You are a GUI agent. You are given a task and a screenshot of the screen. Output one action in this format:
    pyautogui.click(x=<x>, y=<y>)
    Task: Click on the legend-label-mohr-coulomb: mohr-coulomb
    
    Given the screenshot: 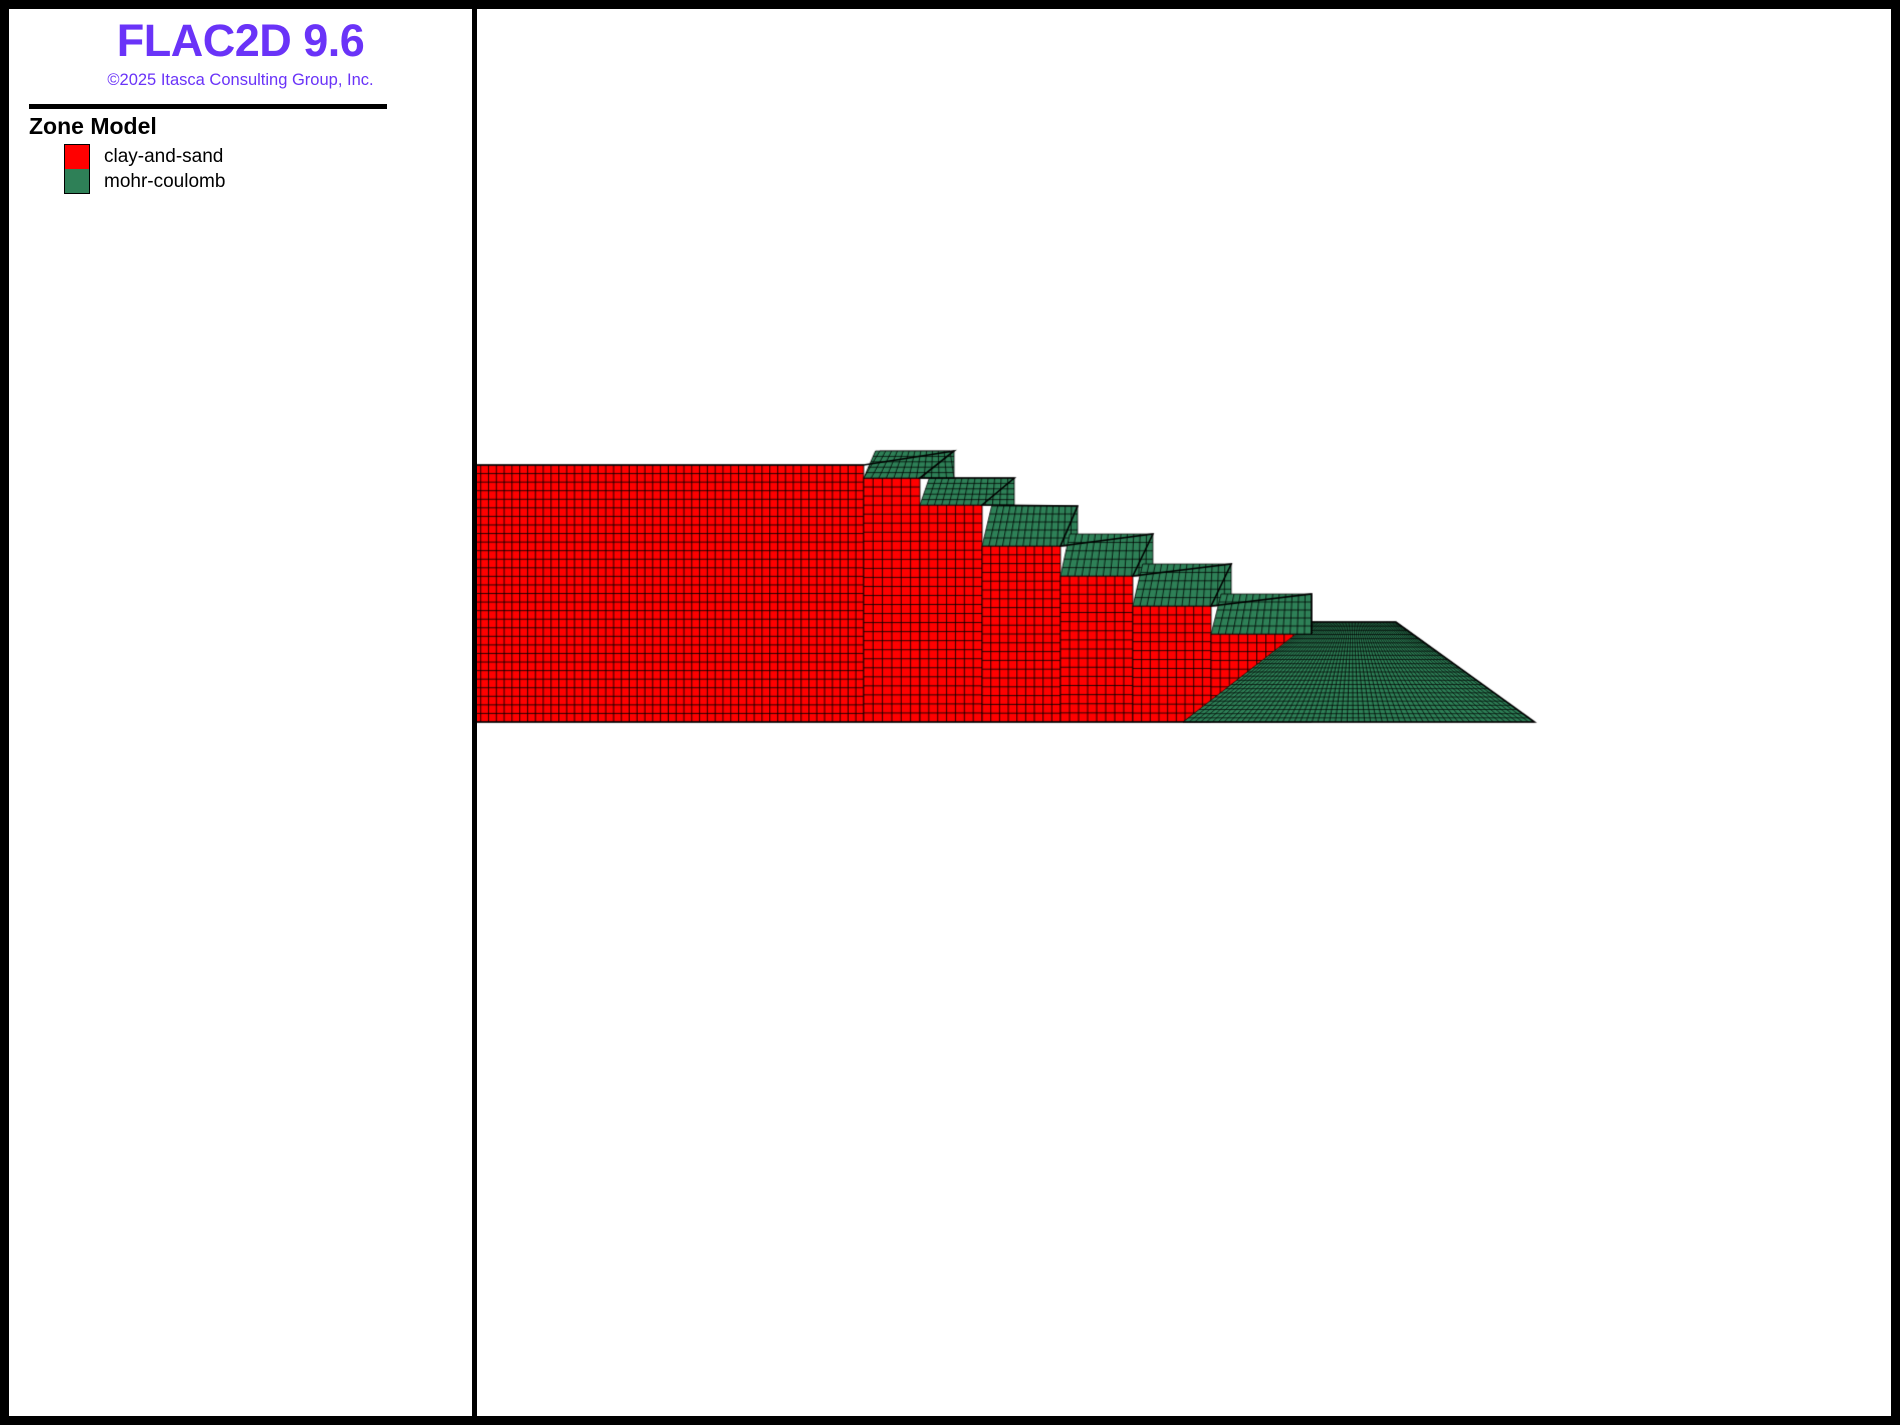 What is the action you would take?
    pyautogui.click(x=165, y=181)
    